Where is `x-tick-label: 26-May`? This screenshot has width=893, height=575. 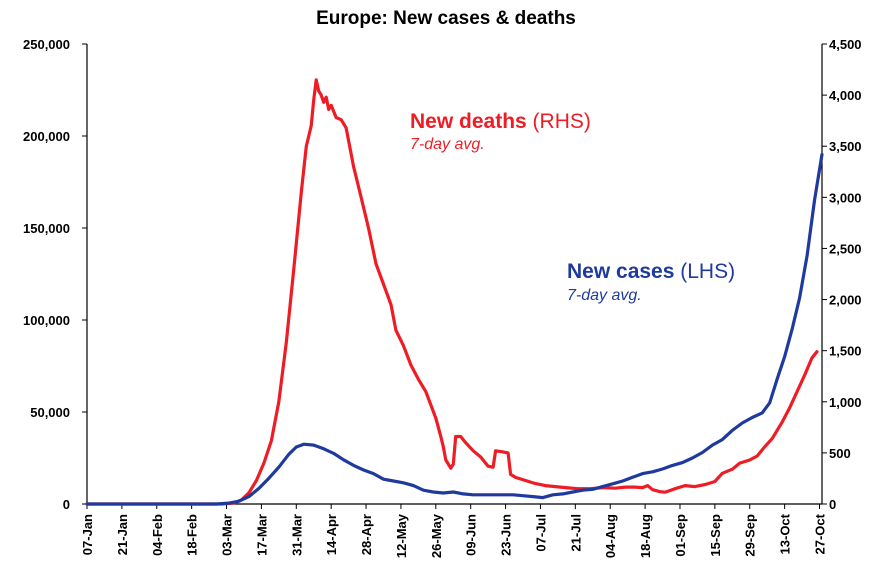
x-tick-label: 26-May is located at coordinates (436, 535).